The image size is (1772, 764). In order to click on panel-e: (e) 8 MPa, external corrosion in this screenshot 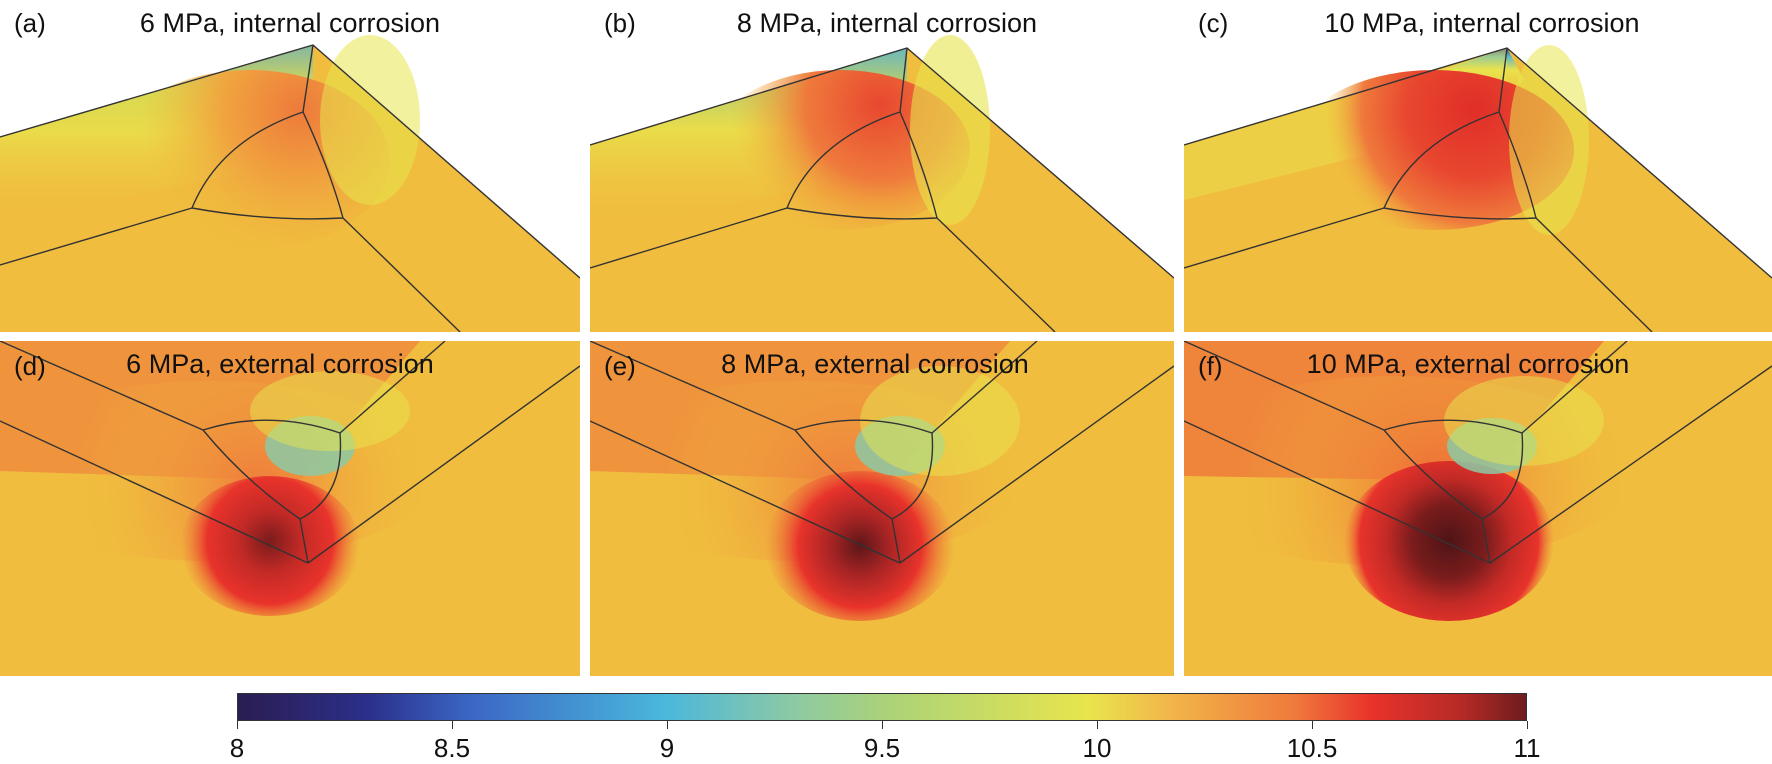, I will do `click(882, 508)`.